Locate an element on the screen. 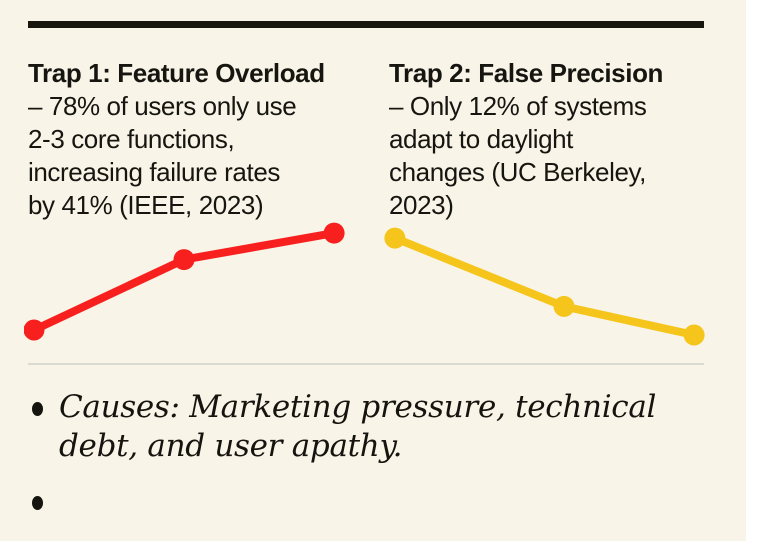 The height and width of the screenshot is (541, 772). edge-shadow is located at coordinates (758, 200).